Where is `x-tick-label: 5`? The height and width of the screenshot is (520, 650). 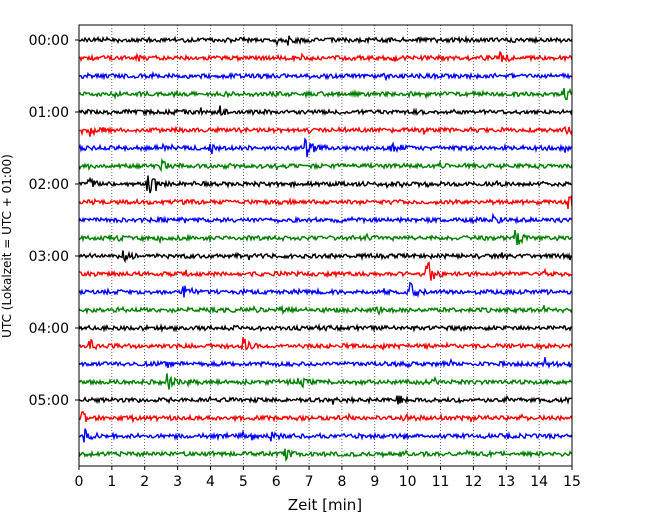
x-tick-label: 5 is located at coordinates (243, 482).